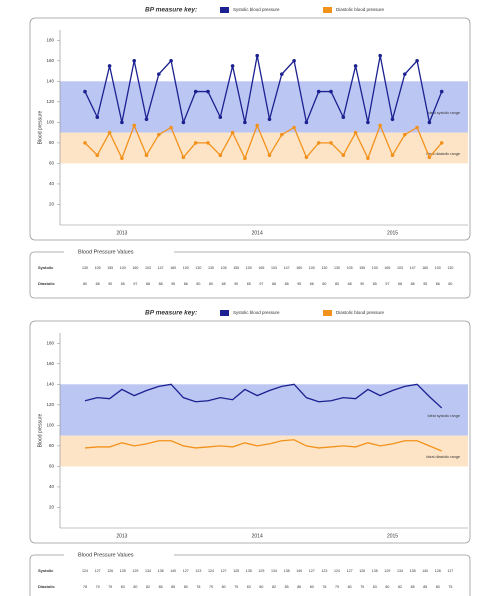 Image resolution: width=500 pixels, height=596 pixels. I want to click on table-title-bg, so click(119, 252).